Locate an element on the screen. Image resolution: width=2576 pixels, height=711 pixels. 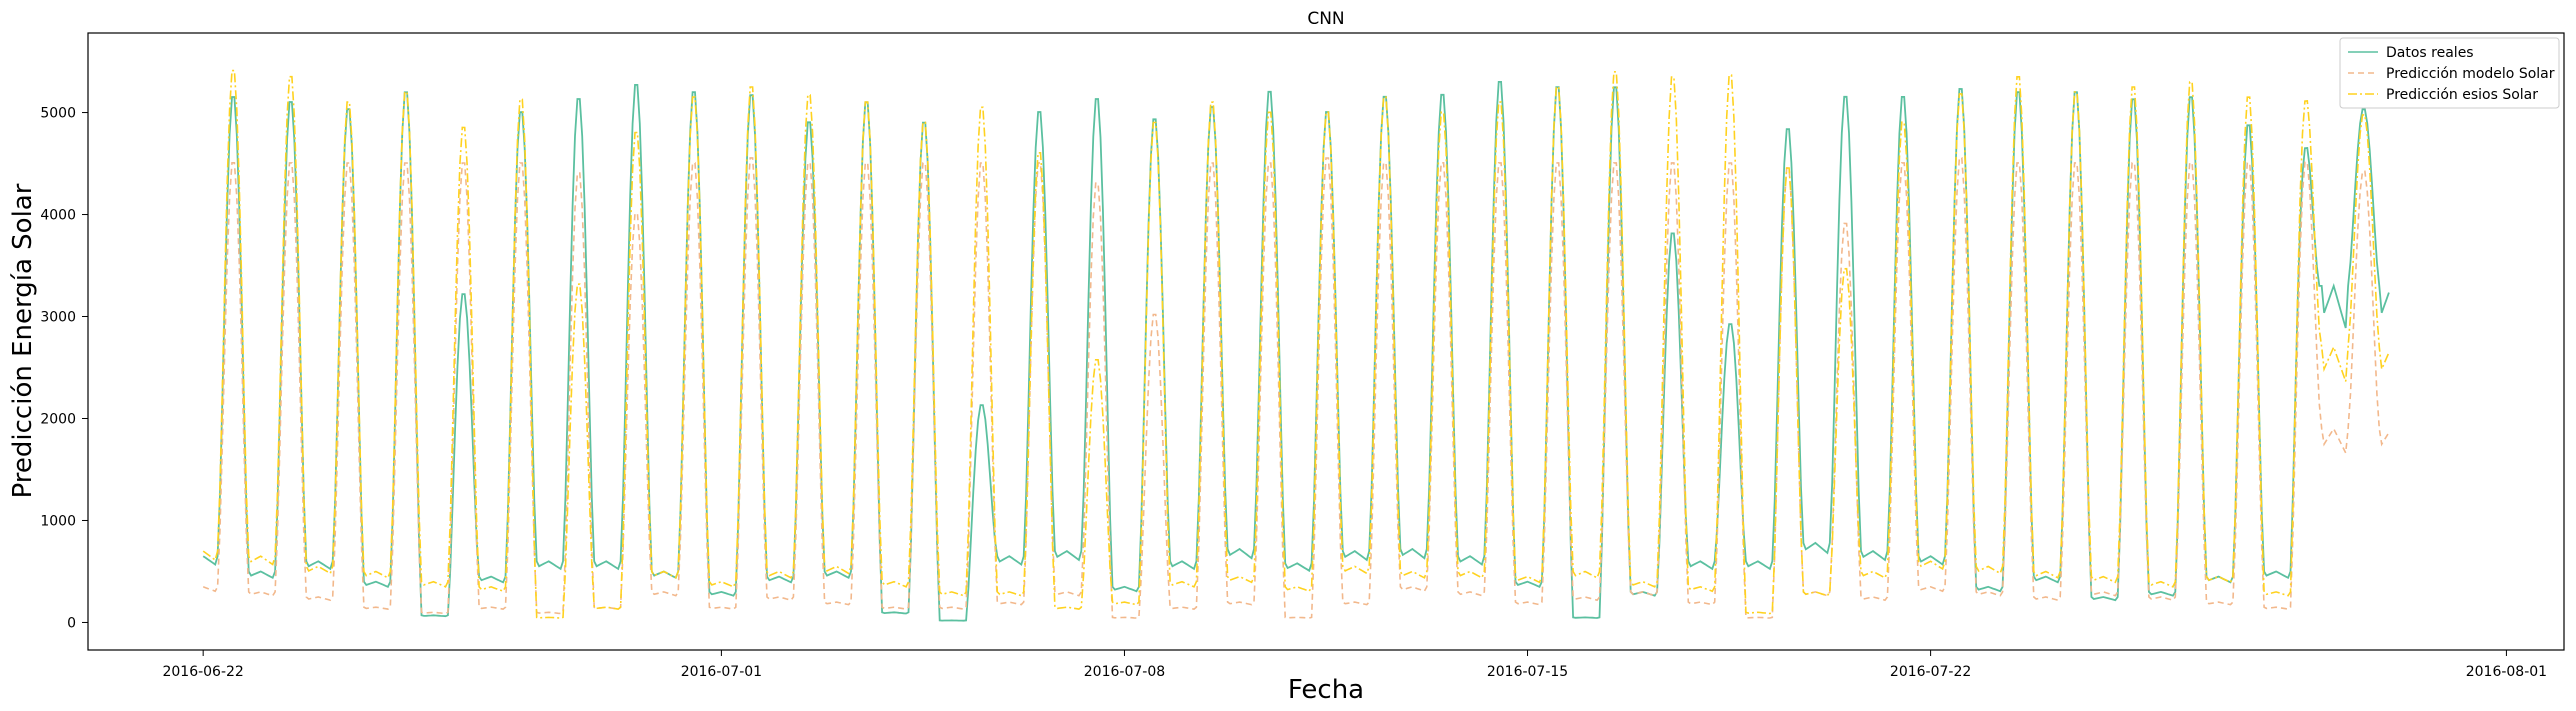
legend-label-1: Predicción modelo Solar is located at coordinates (2470, 74).